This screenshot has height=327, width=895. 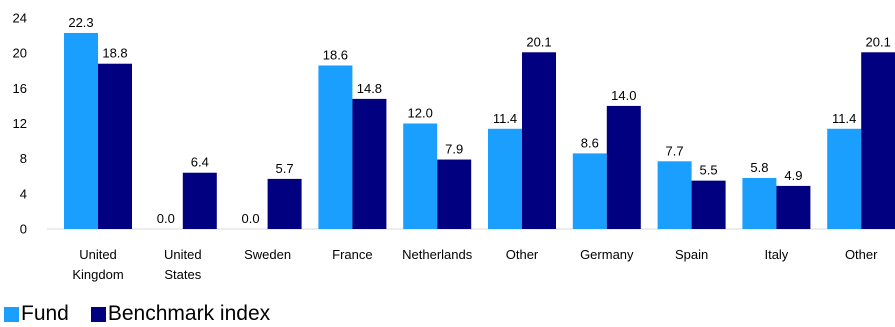 I want to click on legend-item-fund: Fund, so click(x=36, y=314).